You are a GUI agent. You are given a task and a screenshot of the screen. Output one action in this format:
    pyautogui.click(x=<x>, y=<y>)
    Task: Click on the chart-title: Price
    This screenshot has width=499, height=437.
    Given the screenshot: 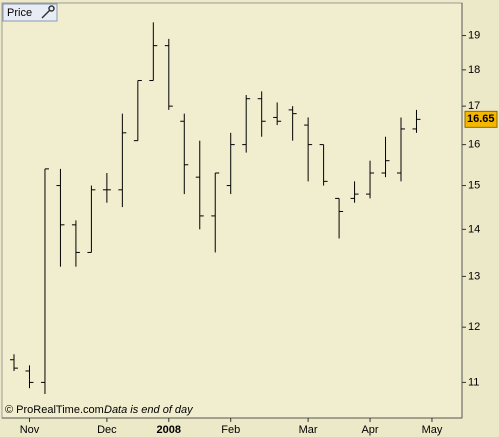 What is the action you would take?
    pyautogui.click(x=19, y=13)
    